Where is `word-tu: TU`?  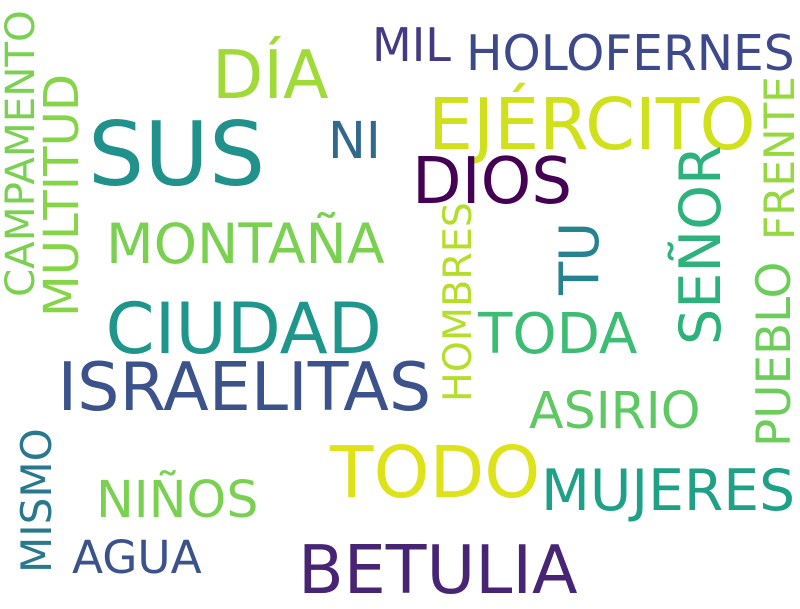
word-tu: TU is located at coordinates (578, 258).